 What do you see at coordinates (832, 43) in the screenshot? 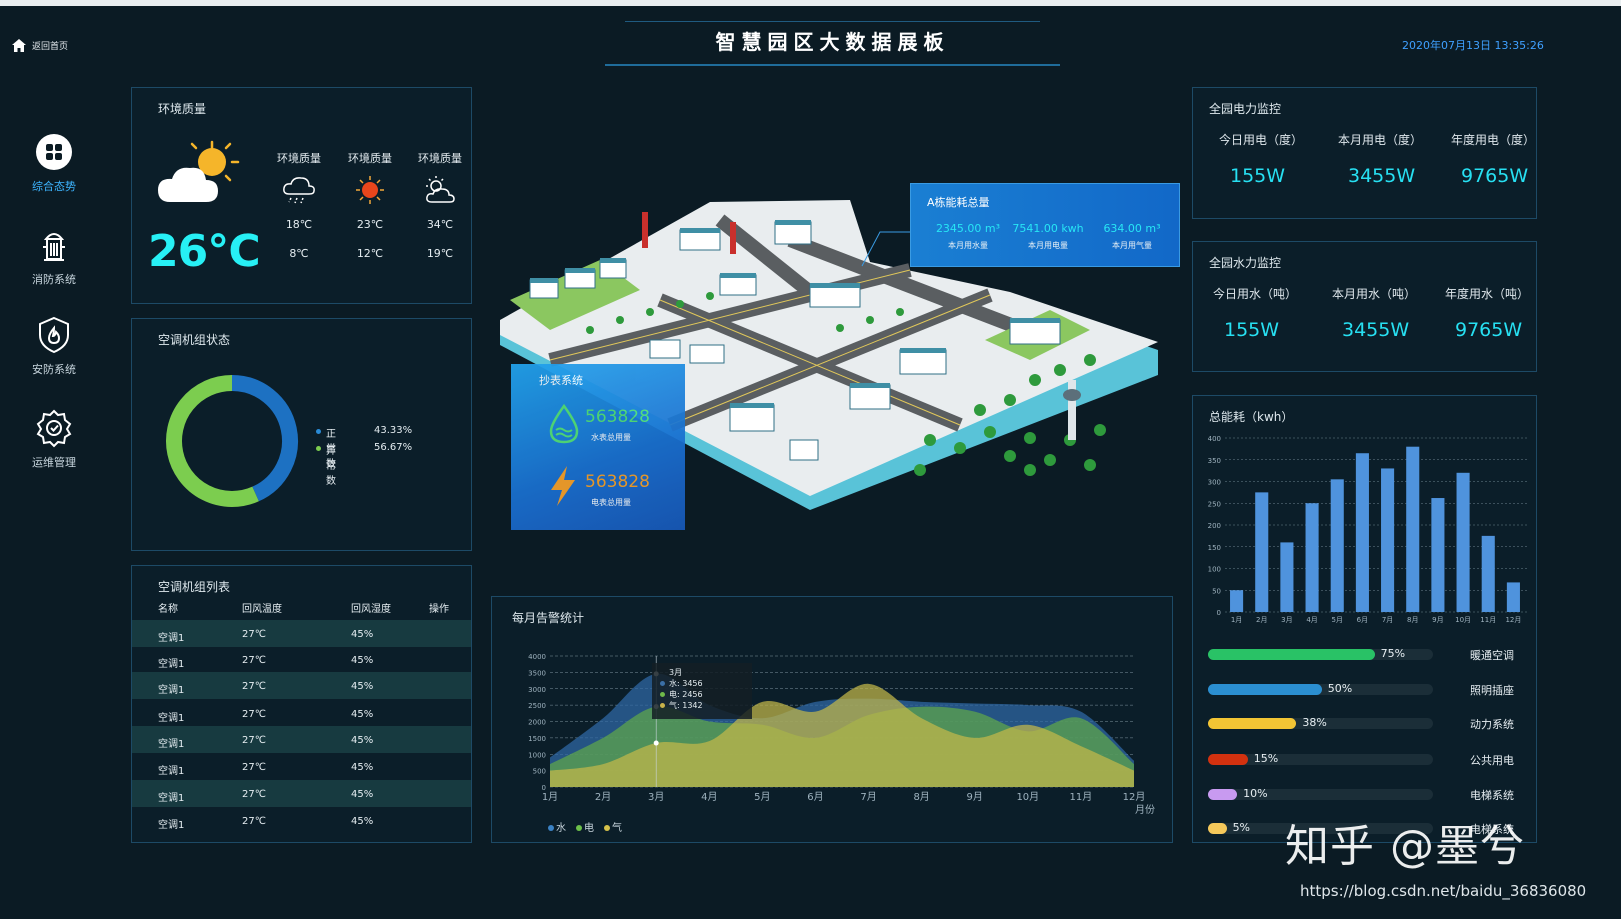
I see `page-title: 智慧园区大数据展板` at bounding box center [832, 43].